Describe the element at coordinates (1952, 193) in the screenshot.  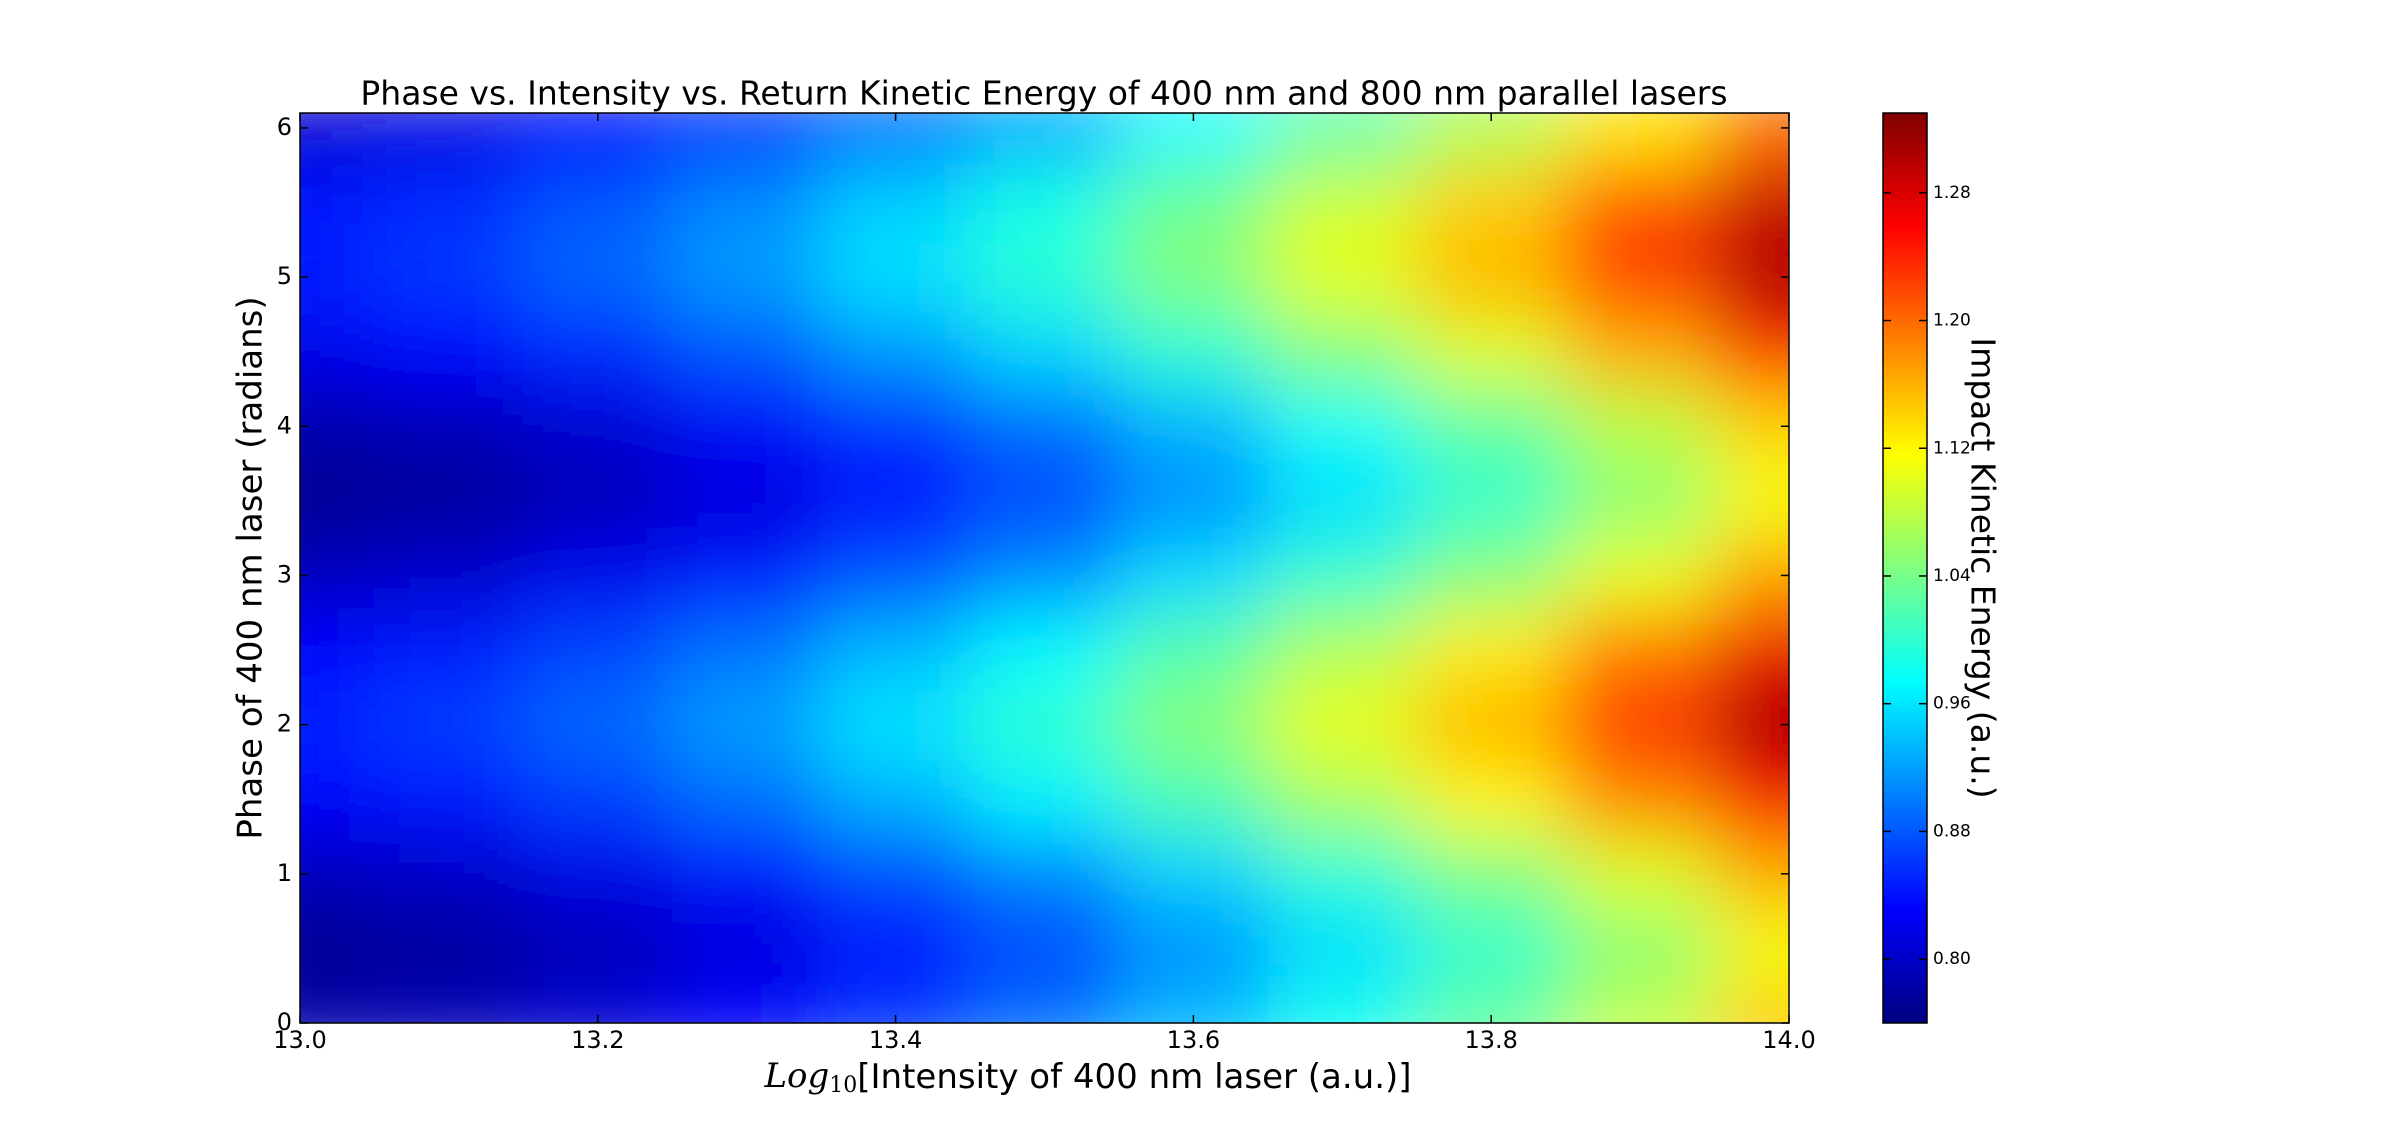
I see `colorbar-tick-label: 1.28` at that location.